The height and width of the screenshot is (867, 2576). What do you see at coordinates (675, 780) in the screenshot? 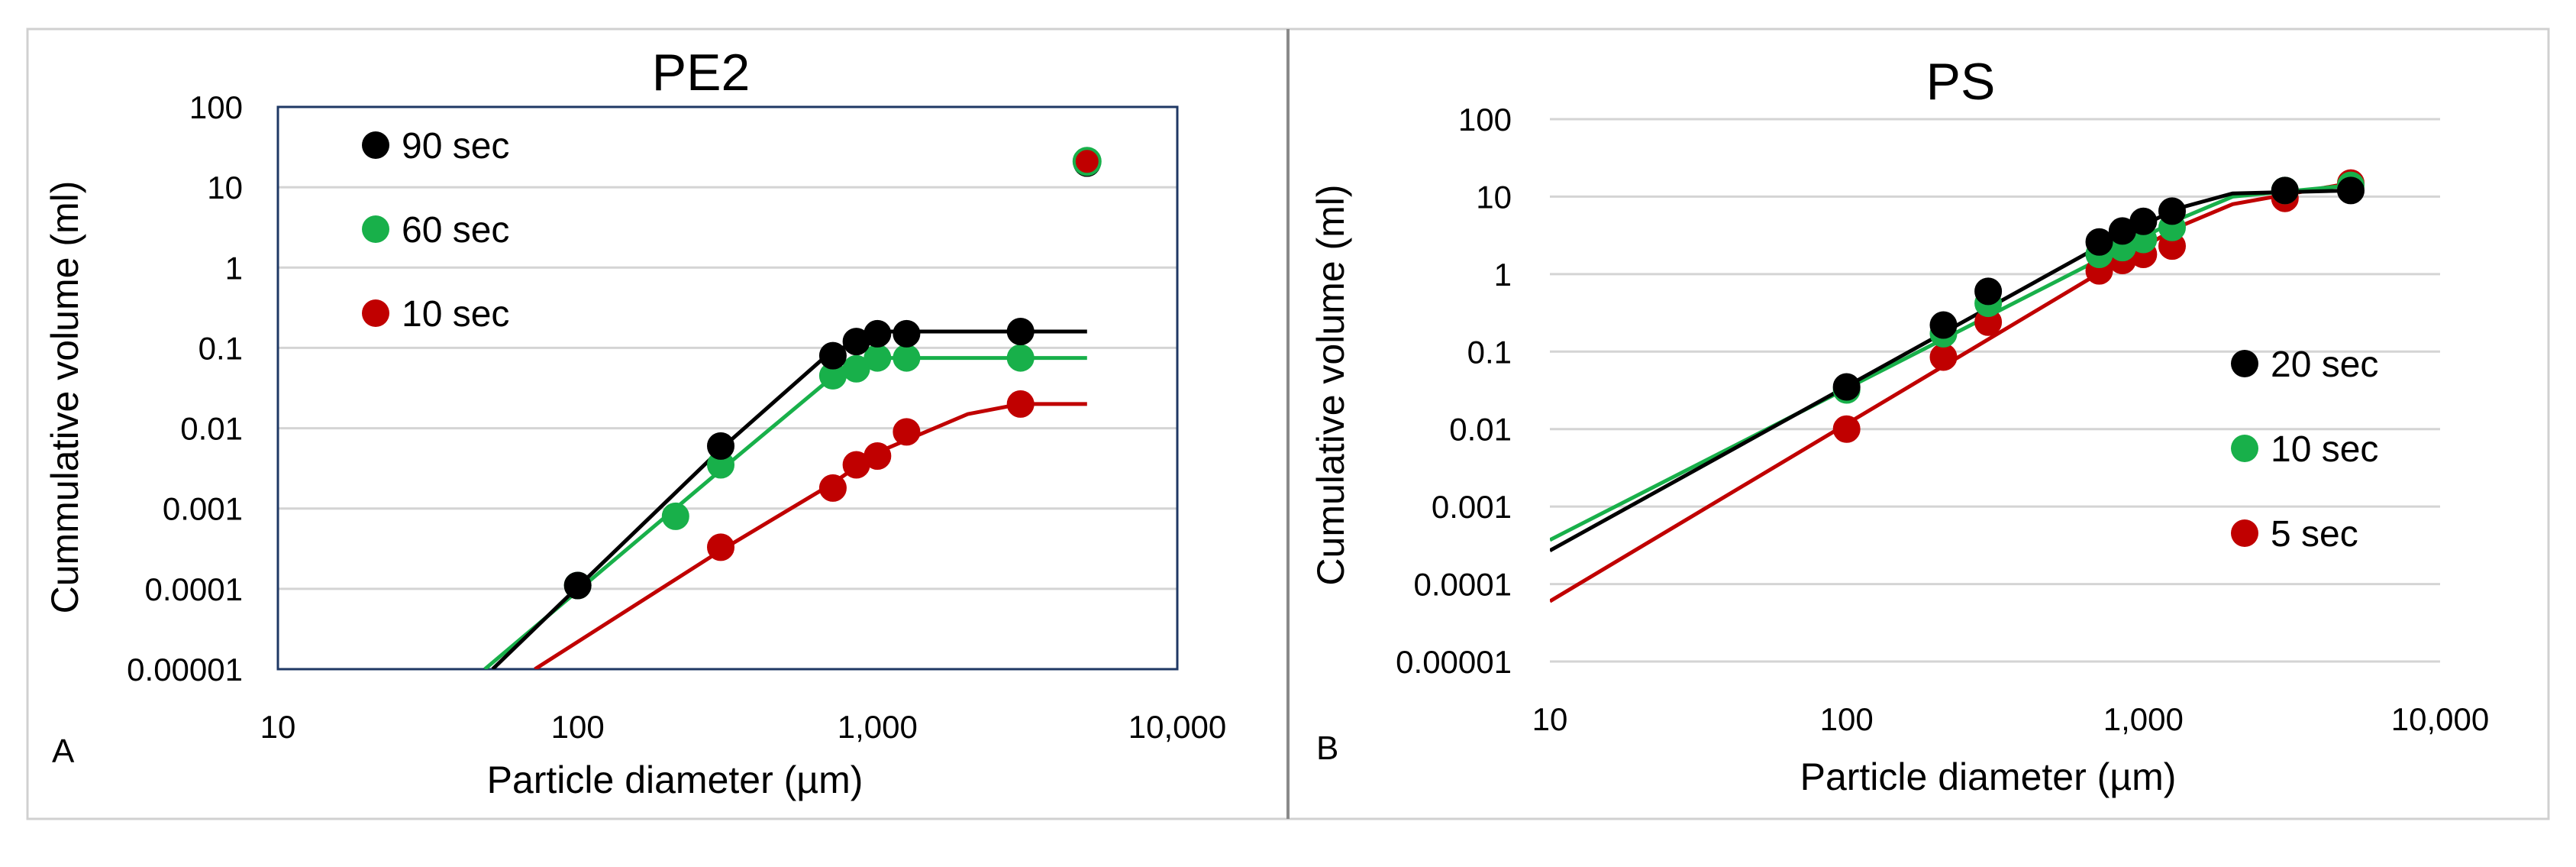
I see `x-axis-title-a: Particle diameter (µm)` at bounding box center [675, 780].